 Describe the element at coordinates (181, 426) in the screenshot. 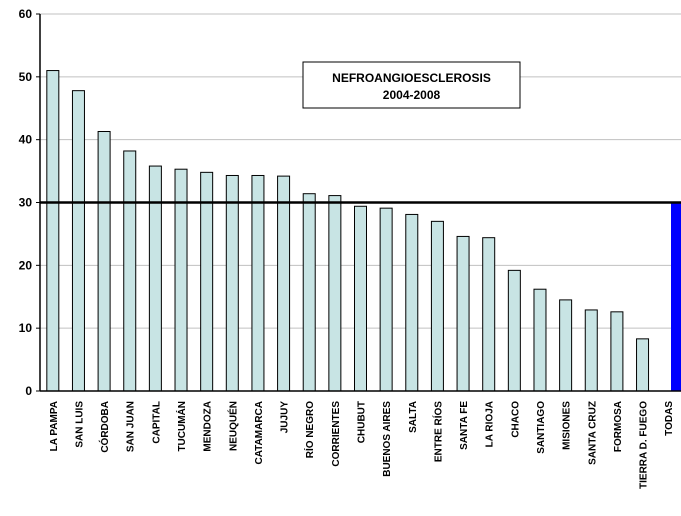

I see `x-tick-label: TUCUMÁN` at that location.